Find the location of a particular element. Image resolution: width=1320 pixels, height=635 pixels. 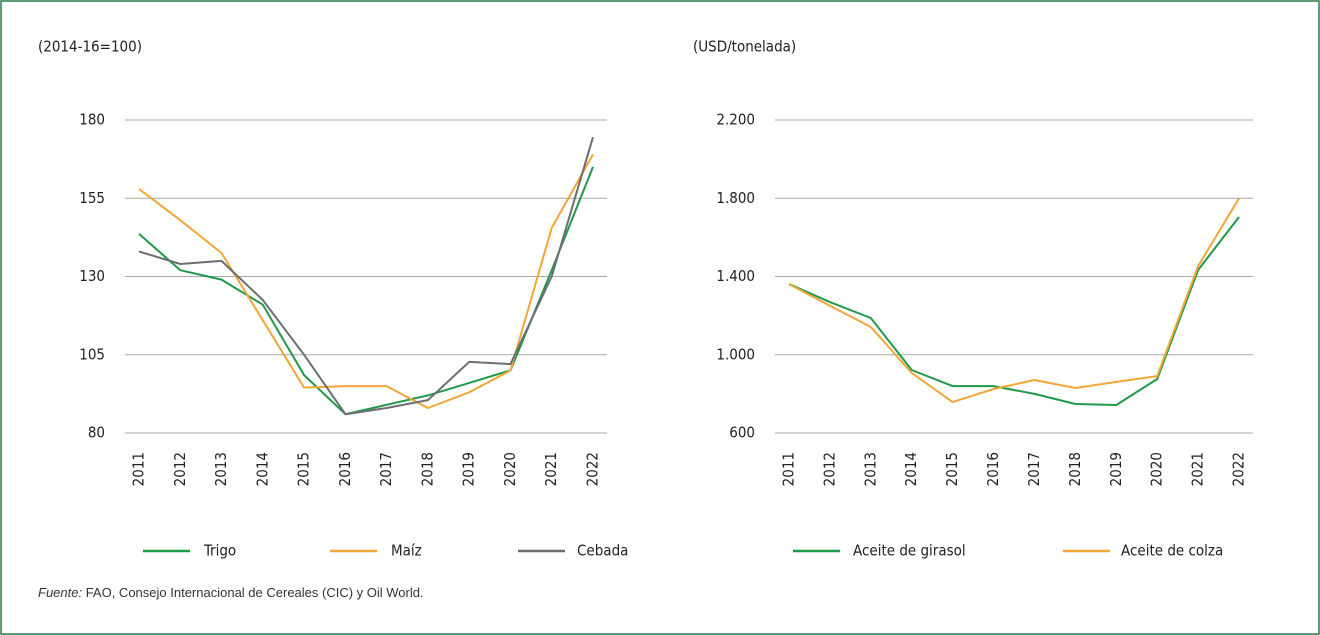

y-tick-label: 1.400 is located at coordinates (735, 276).